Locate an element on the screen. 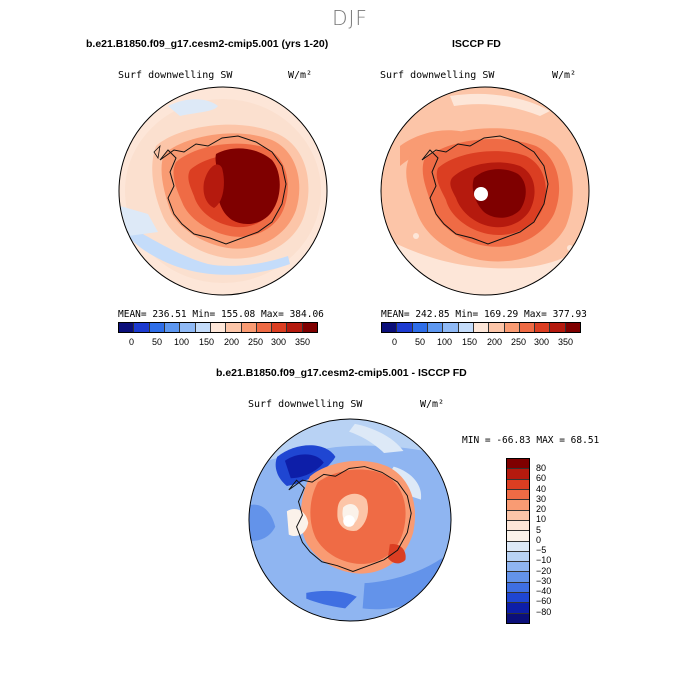  obs-colorbar is located at coordinates (481, 327).